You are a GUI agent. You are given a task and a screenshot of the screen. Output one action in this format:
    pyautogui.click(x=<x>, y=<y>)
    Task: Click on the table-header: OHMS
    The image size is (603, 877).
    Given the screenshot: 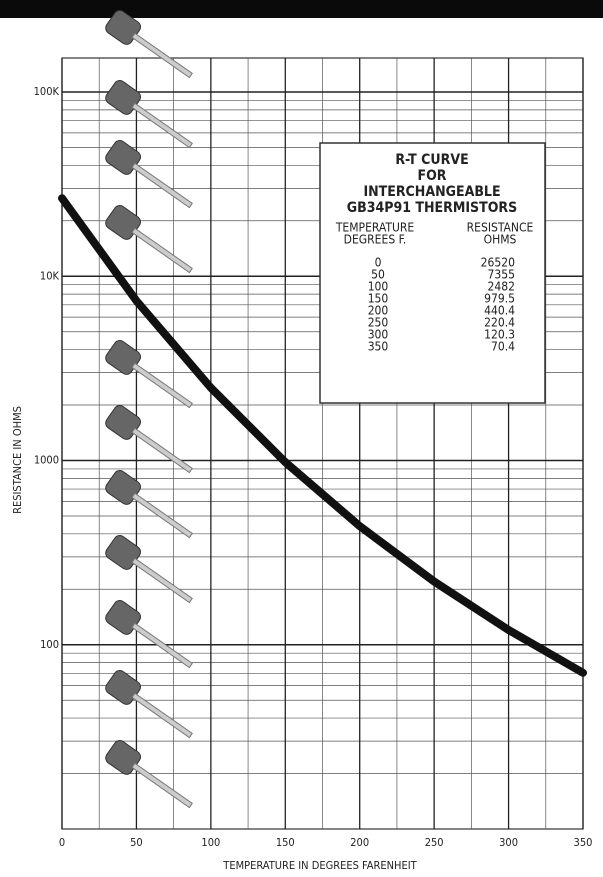 What is the action you would take?
    pyautogui.click(x=500, y=240)
    